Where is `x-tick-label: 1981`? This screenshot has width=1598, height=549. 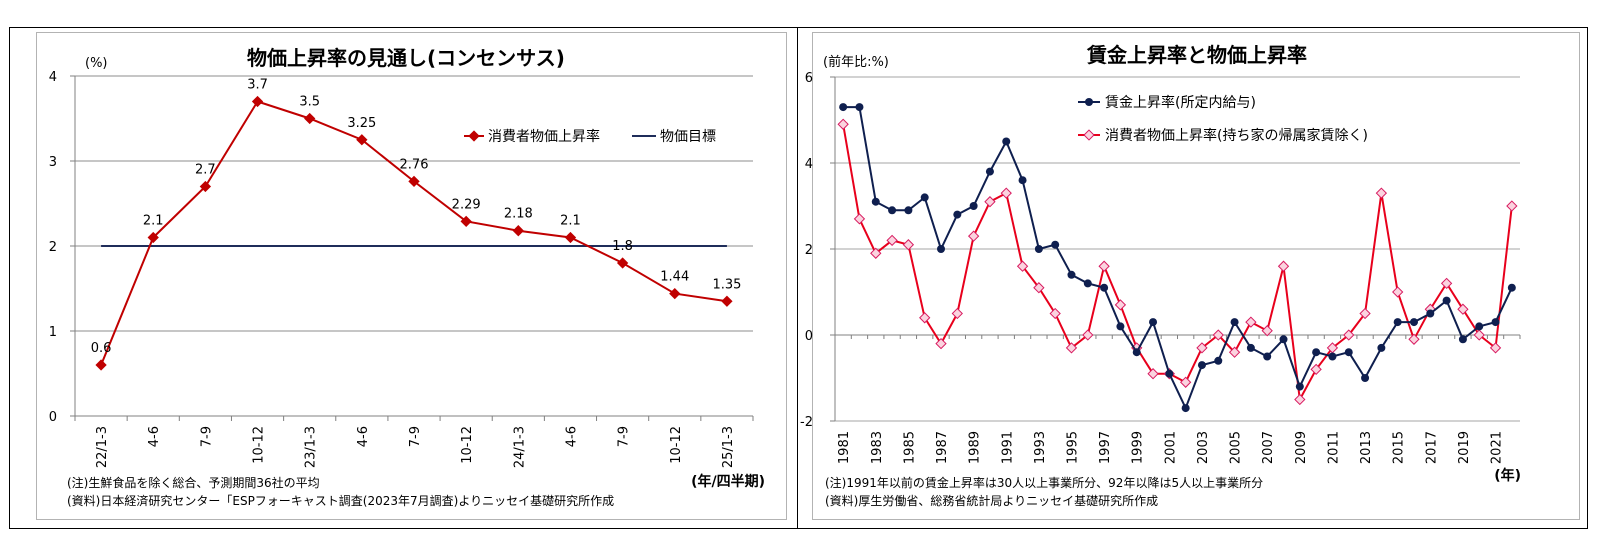
x-tick-label: 1981 is located at coordinates (844, 447).